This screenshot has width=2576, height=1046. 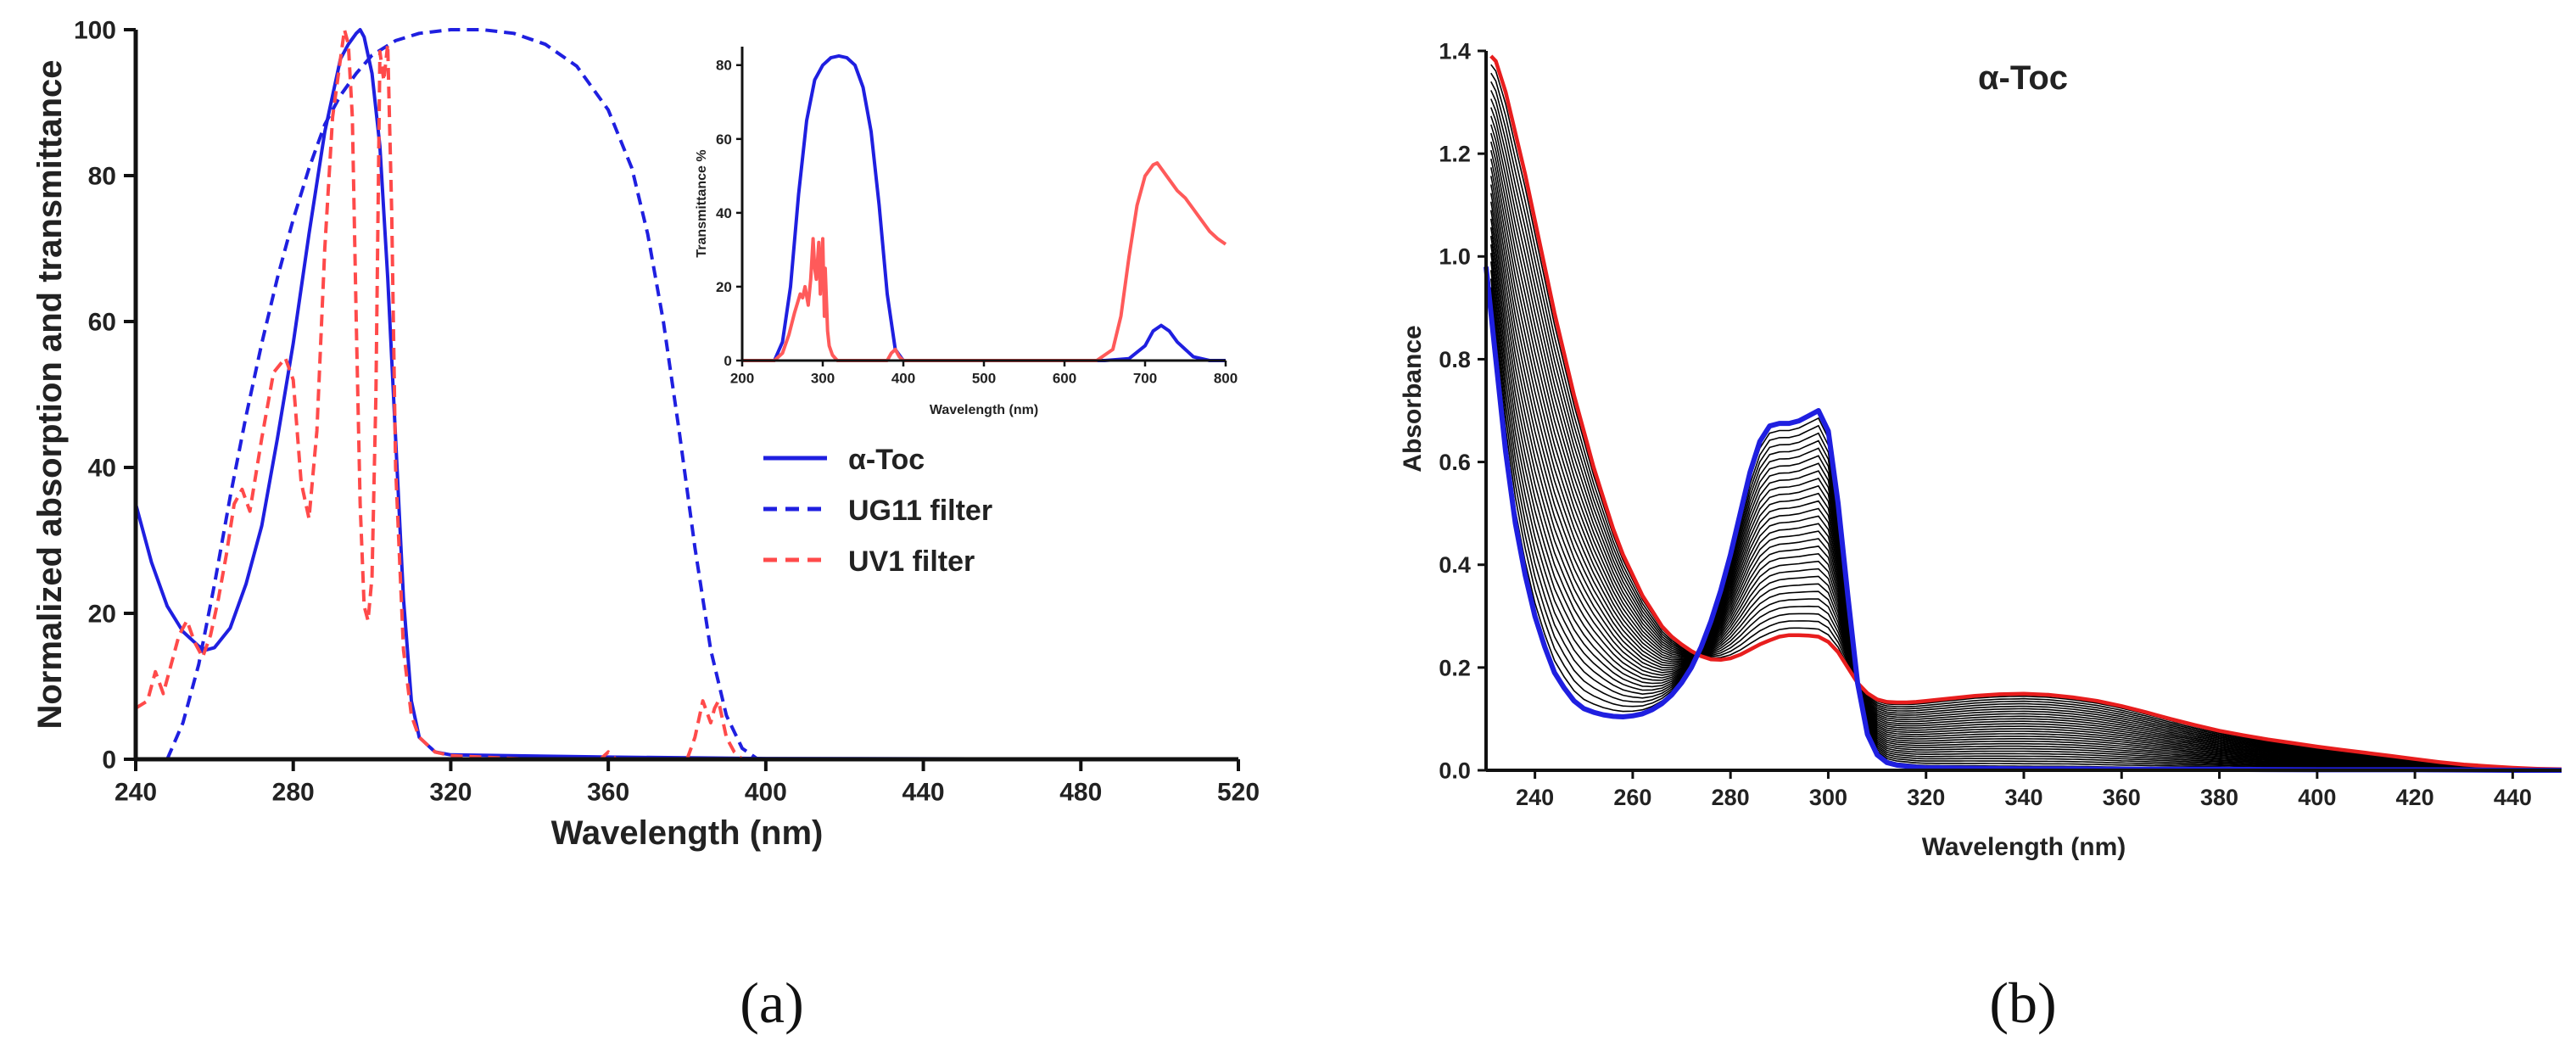 What do you see at coordinates (724, 139) in the screenshot?
I see `inset-y-tick-label: 60` at bounding box center [724, 139].